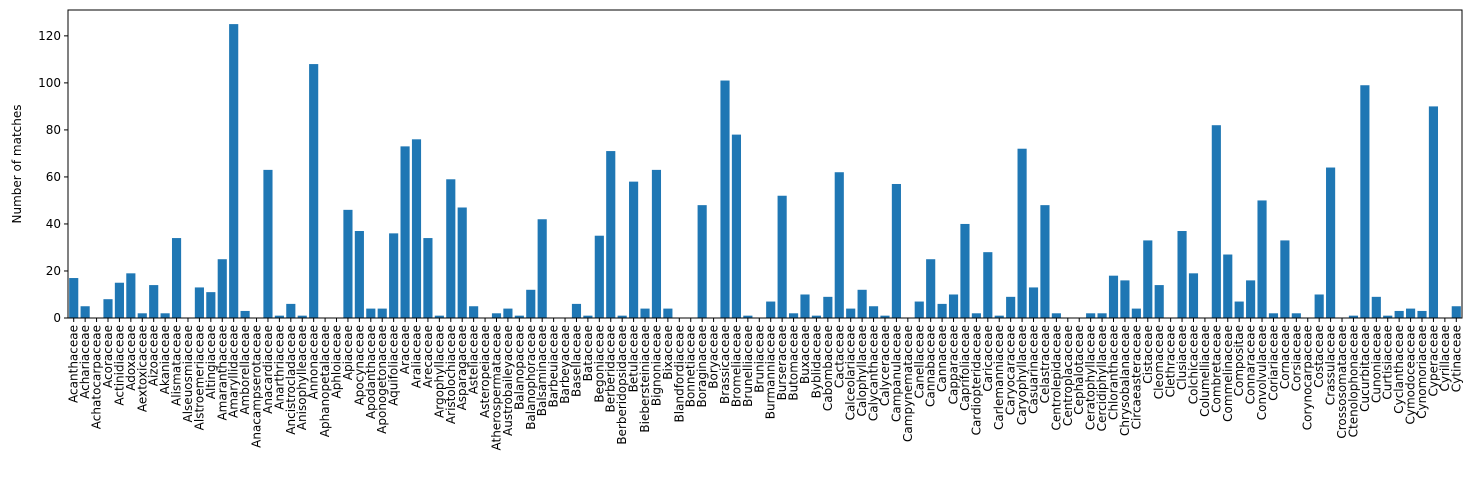 The image size is (1470, 483). Describe the element at coordinates (1251, 364) in the screenshot. I see `x-tick-label: Connaraceae` at that location.